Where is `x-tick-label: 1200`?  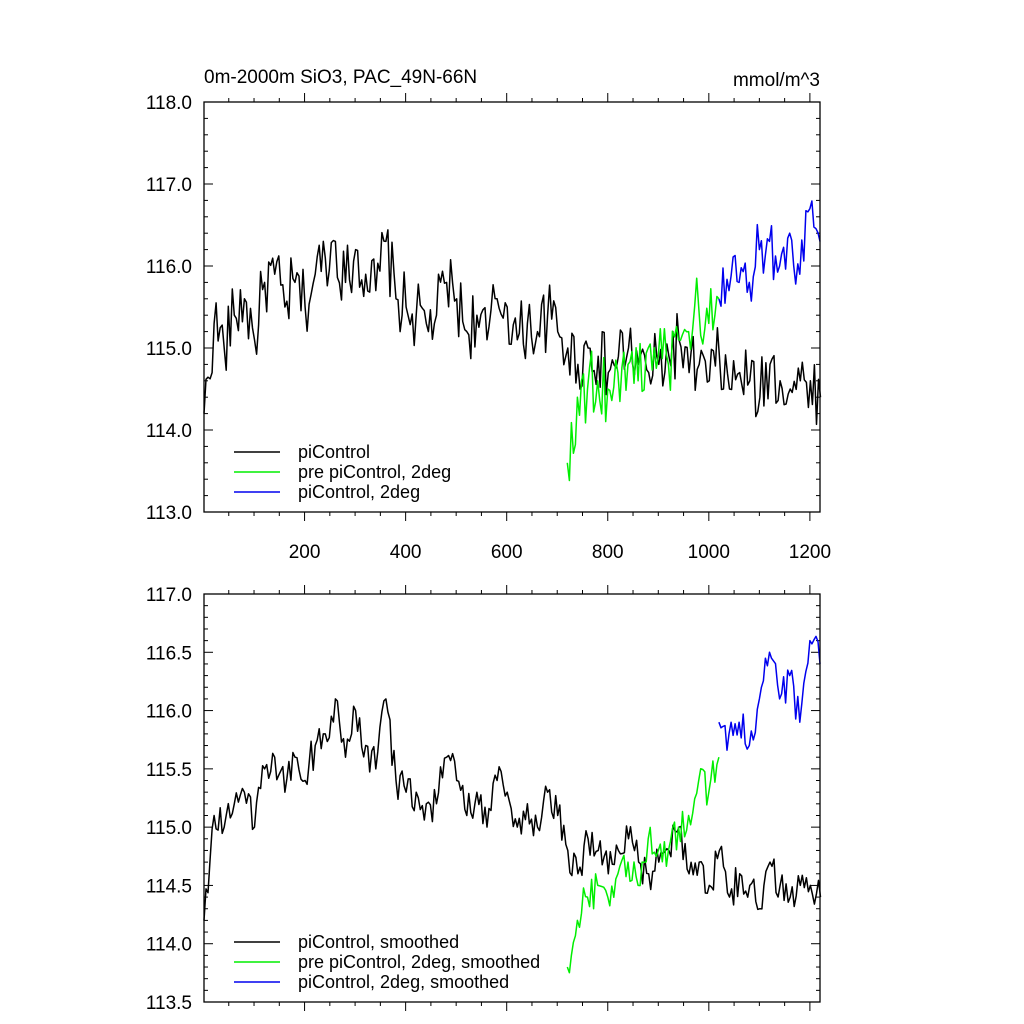 x-tick-label: 1200 is located at coordinates (810, 552).